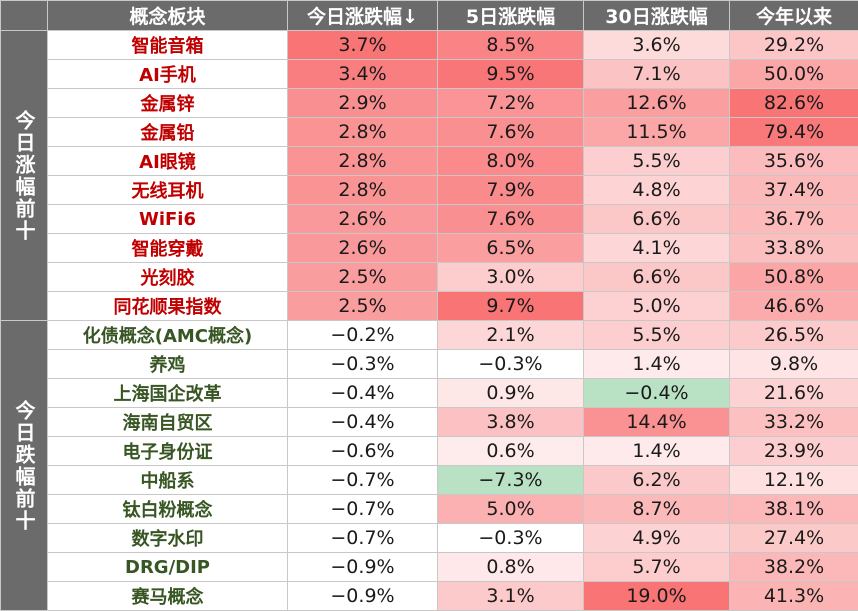 Image resolution: width=858 pixels, height=611 pixels. I want to click on cell-sector-name: 赛马概念, so click(168, 596).